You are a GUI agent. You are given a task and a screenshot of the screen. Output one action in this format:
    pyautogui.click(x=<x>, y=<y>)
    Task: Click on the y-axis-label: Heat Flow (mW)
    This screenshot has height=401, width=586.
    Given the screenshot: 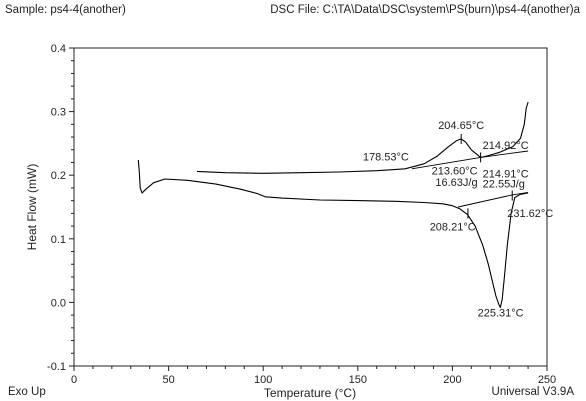 What is the action you would take?
    pyautogui.click(x=32, y=207)
    